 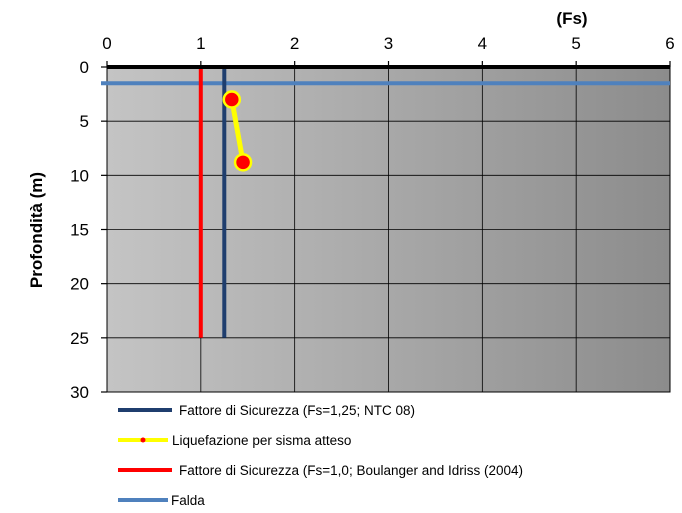 I want to click on legend-marker, so click(x=143, y=440).